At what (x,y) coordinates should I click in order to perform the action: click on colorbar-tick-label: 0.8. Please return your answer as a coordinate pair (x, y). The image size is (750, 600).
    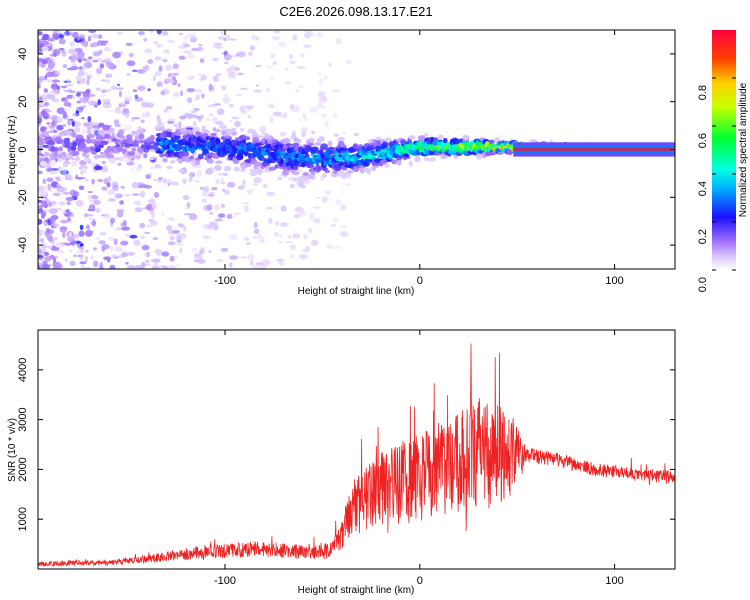
    Looking at the image, I should click on (703, 92).